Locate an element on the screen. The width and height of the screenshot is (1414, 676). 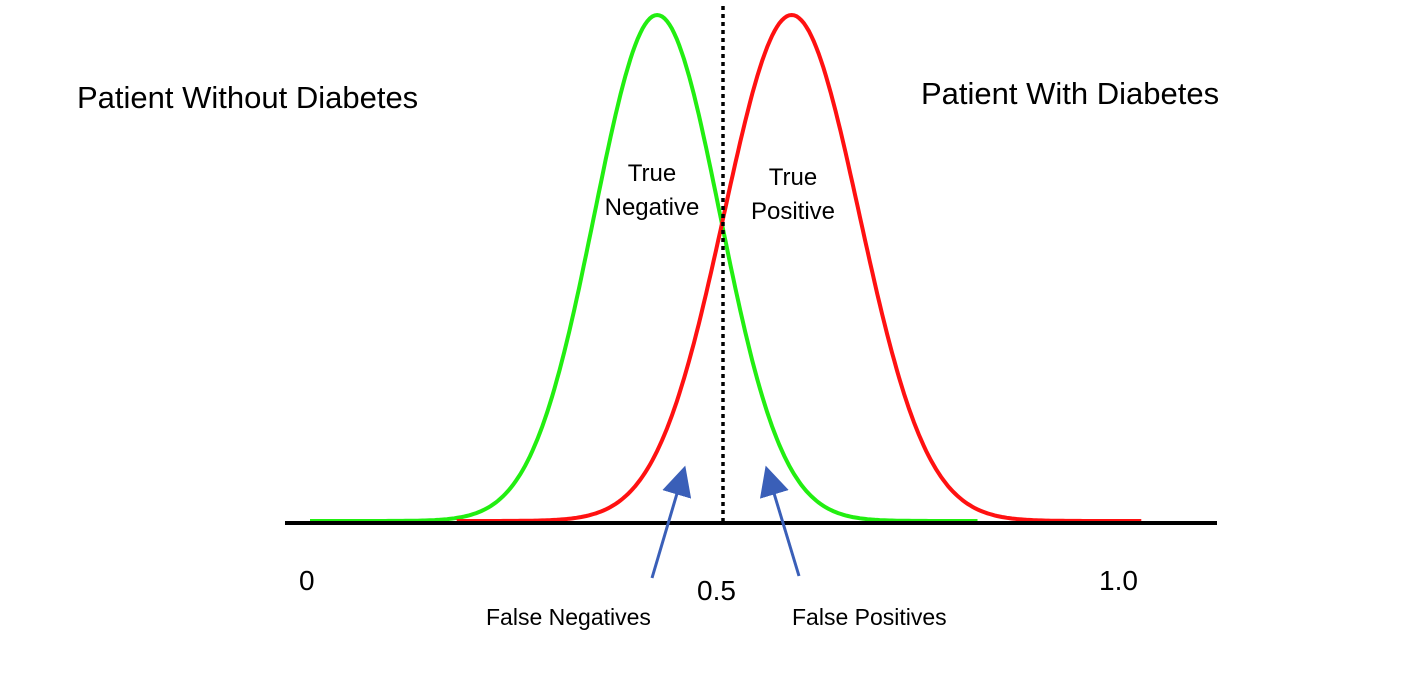
tick-label-1-0: 1.0 is located at coordinates (1118, 580).